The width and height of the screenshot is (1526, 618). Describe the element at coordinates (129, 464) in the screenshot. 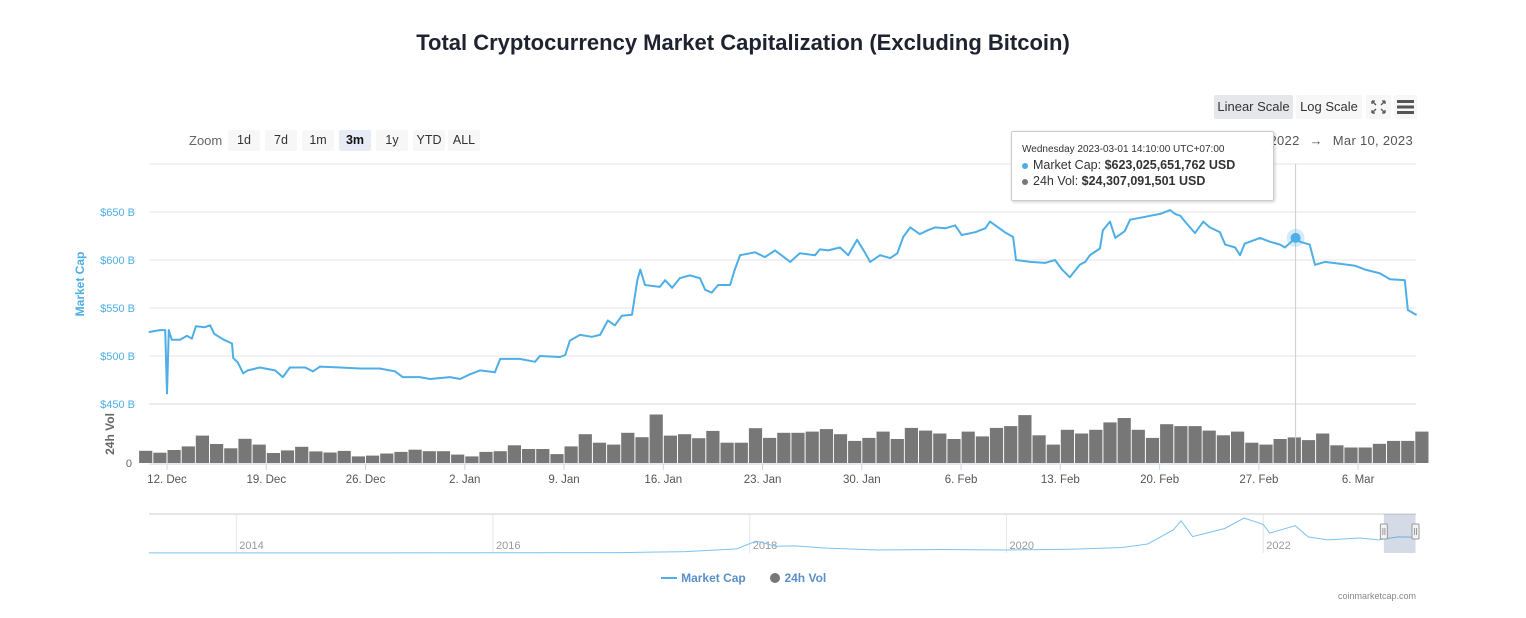

I see `y-tick-label-volume: 0` at that location.